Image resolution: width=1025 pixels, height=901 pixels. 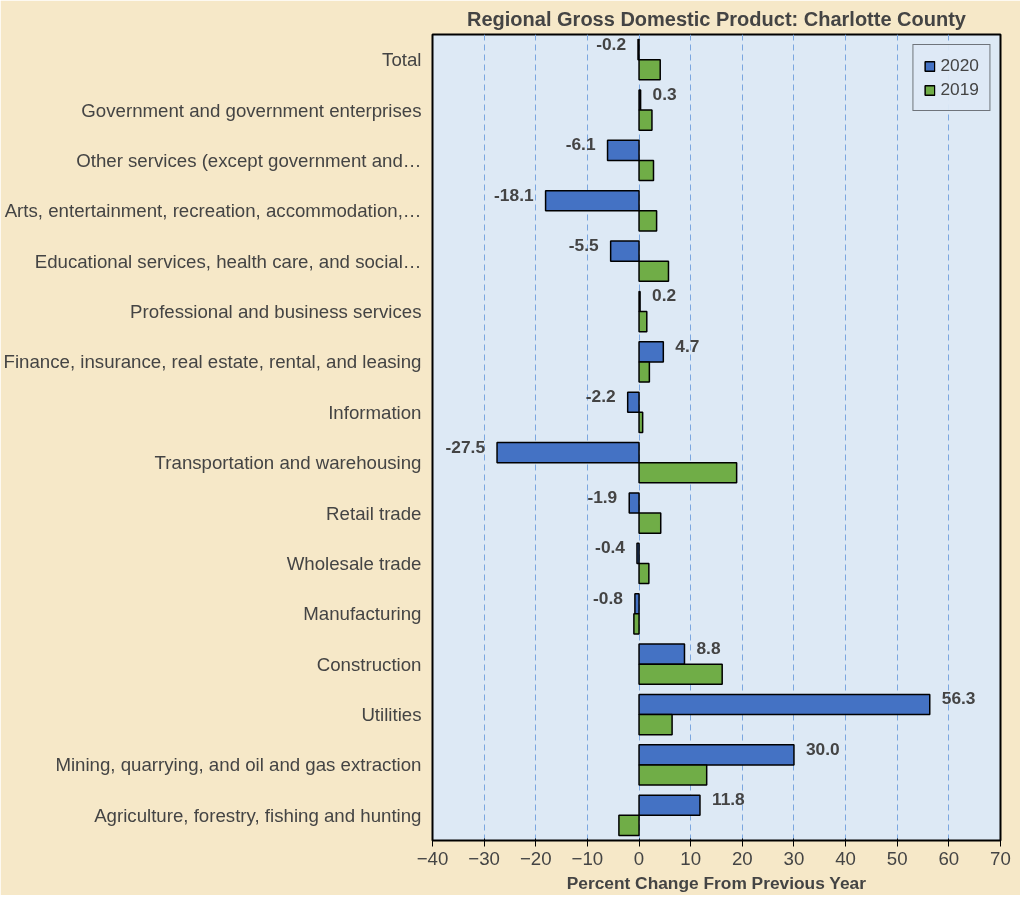 What do you see at coordinates (374, 513) in the screenshot?
I see `y-tick-label: Retail trade` at bounding box center [374, 513].